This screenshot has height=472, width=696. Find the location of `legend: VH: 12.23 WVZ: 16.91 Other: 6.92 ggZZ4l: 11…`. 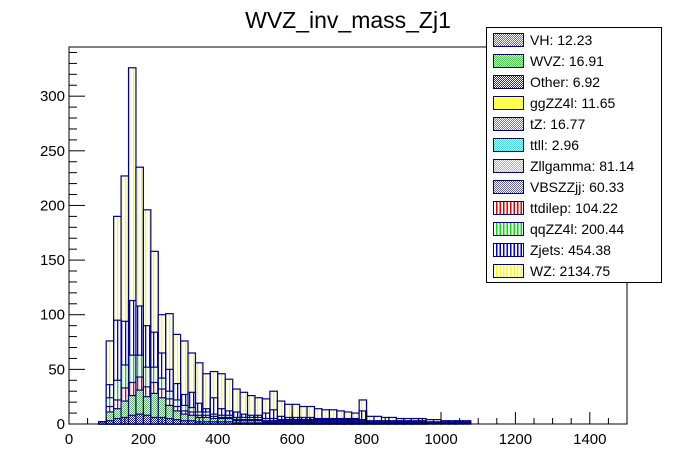

legend: VH: 12.23 WVZ: 16.91 Other: 6.92 ggZZ4l: 11… is located at coordinates (574, 155).